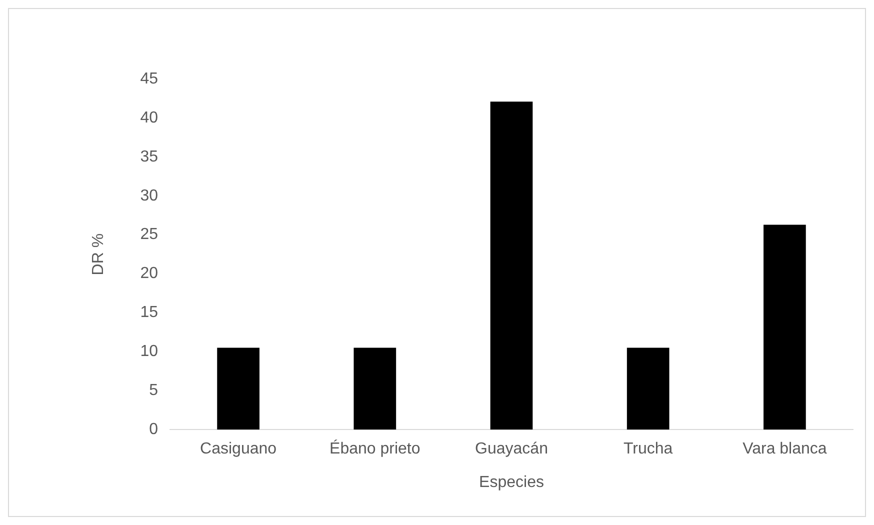 The width and height of the screenshot is (874, 525). Describe the element at coordinates (149, 273) in the screenshot. I see `y-tick-label: 20` at that location.